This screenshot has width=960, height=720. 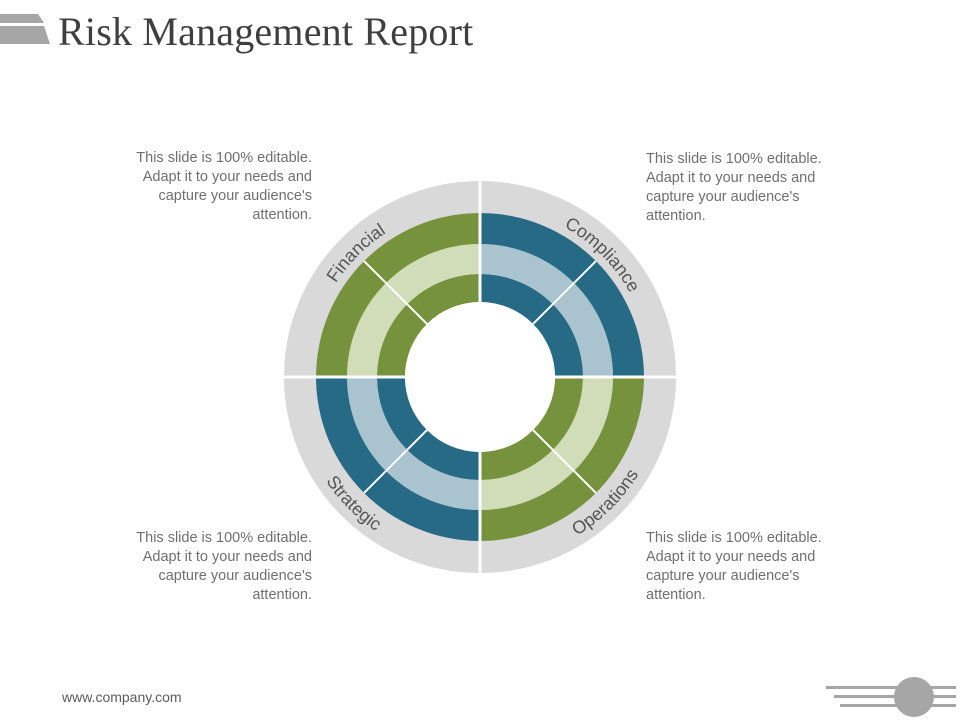 I want to click on center-hole, so click(x=480, y=377).